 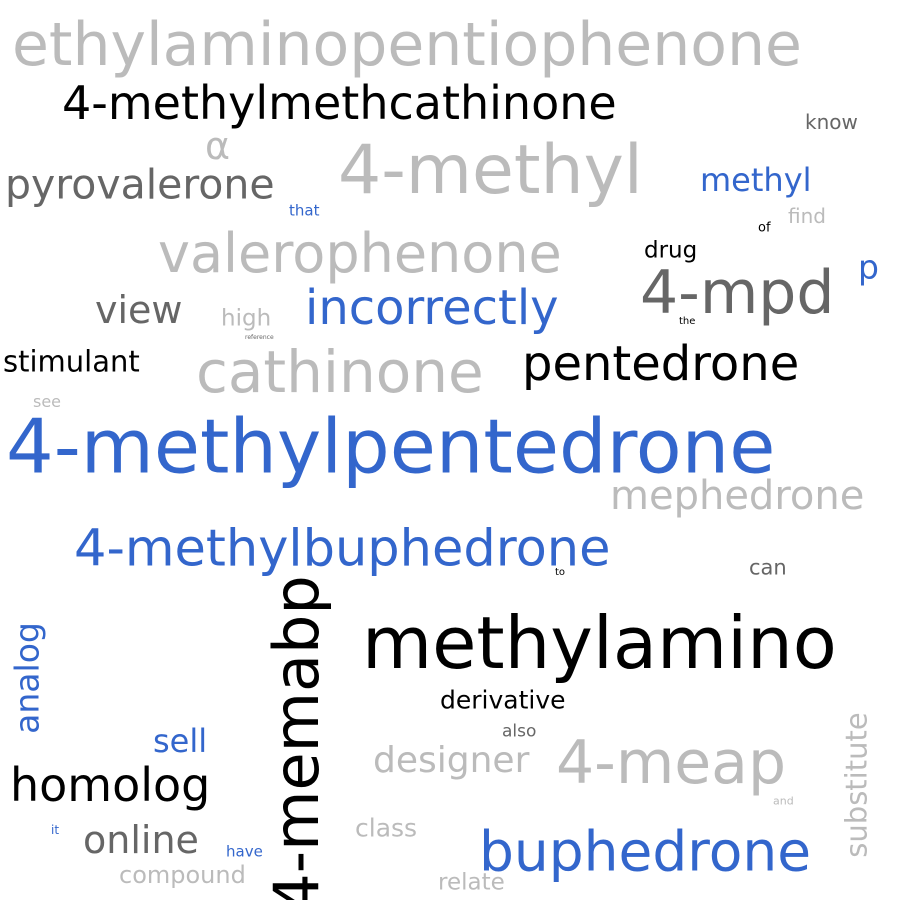 I want to click on word-methyl: methyl, so click(x=756, y=180).